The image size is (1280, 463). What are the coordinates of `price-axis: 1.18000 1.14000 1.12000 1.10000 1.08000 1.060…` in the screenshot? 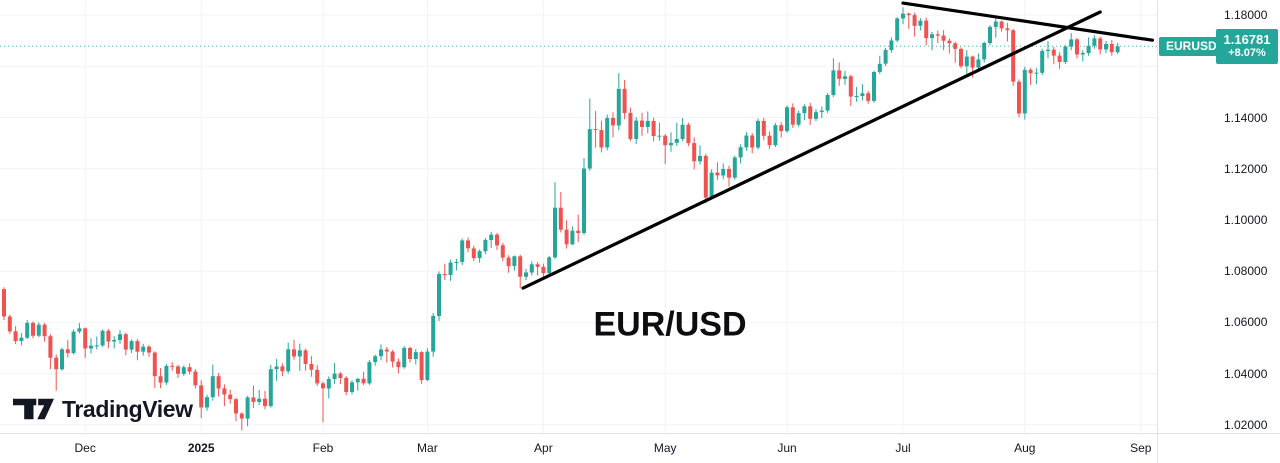 It's located at (1219, 216).